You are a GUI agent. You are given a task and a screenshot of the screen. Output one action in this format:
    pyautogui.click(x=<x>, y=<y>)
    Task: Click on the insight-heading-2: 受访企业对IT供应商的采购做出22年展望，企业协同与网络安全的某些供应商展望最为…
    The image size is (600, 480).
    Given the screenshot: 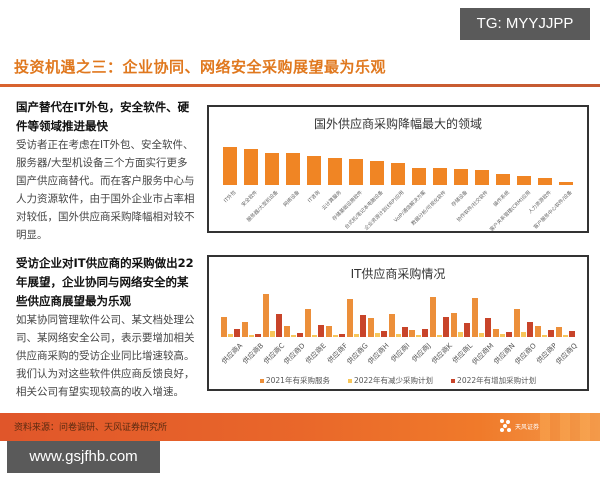 What is the action you would take?
    pyautogui.click(x=105, y=282)
    